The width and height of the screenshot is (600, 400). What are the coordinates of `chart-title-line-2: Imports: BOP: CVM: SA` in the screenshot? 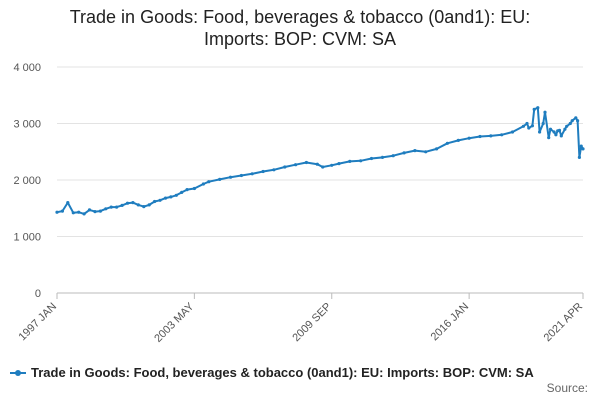 It's located at (300, 39).